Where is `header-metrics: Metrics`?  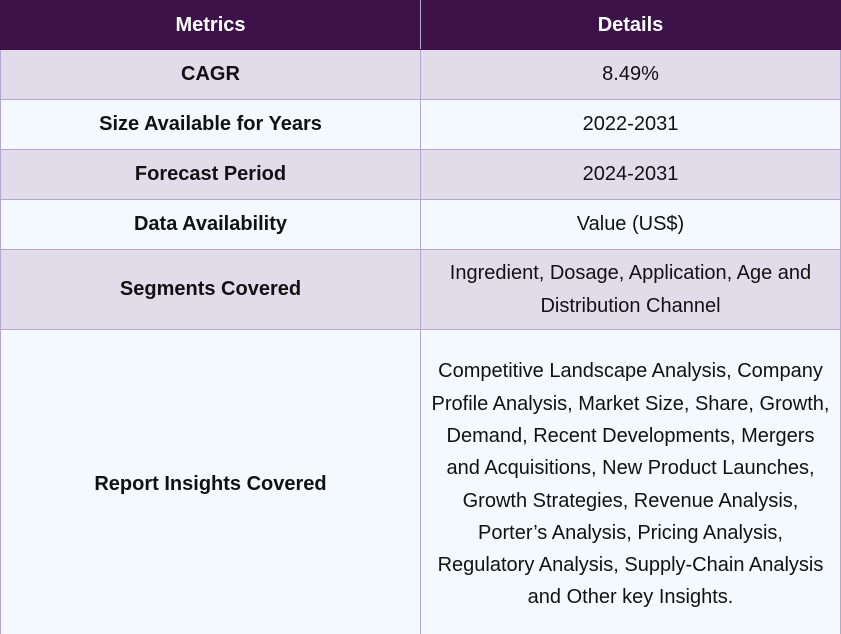
header-metrics: Metrics is located at coordinates (210, 25).